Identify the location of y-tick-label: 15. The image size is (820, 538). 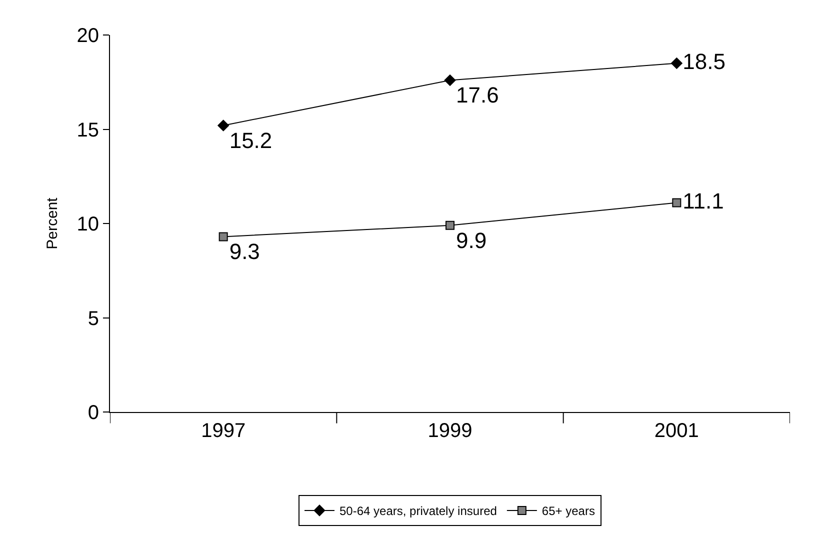
(87, 130).